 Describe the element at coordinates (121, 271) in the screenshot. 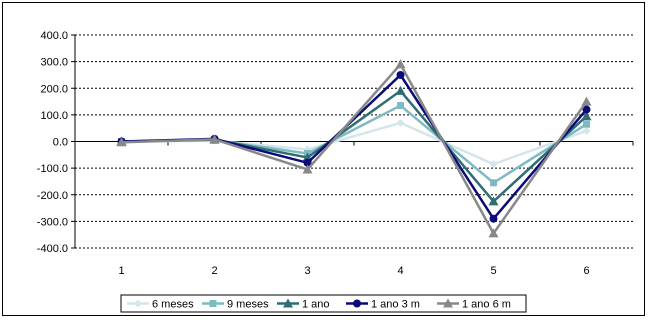

I see `x-tick-label: 1` at that location.